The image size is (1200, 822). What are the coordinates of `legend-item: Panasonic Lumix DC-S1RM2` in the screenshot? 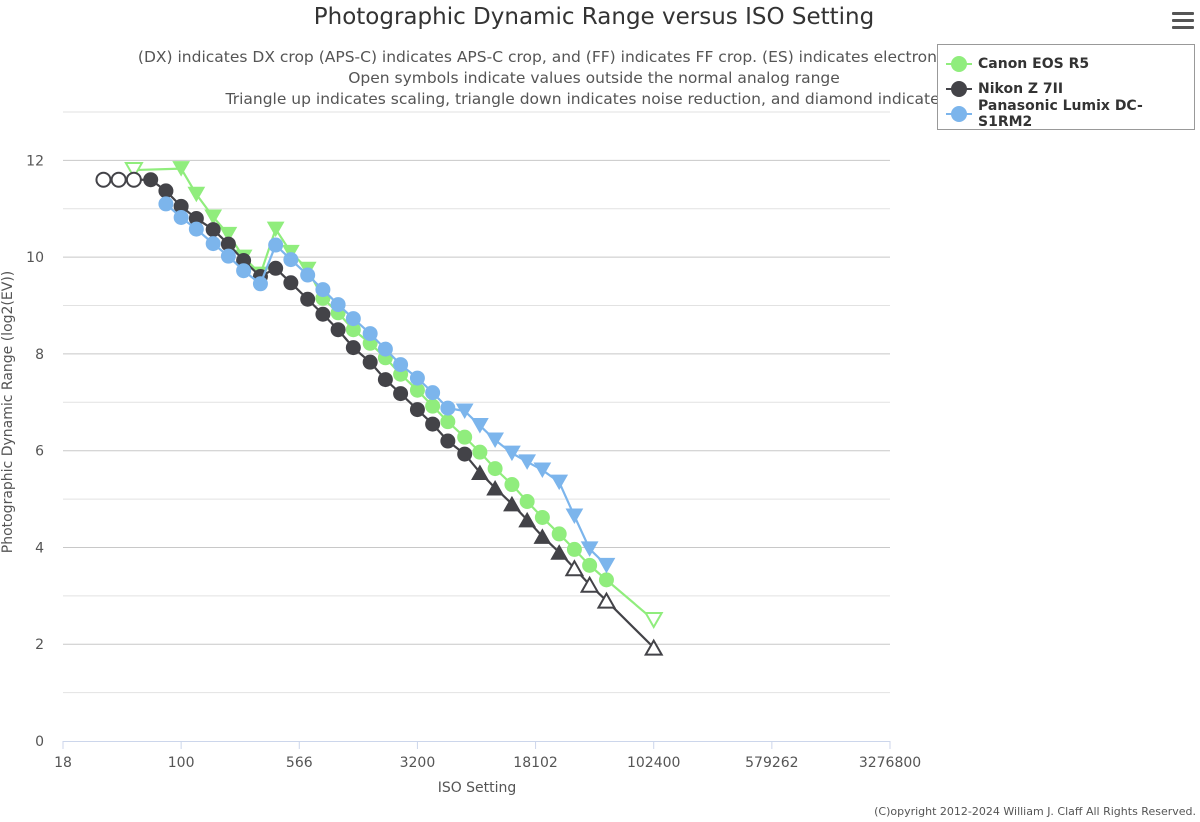 It's located at (1066, 114).